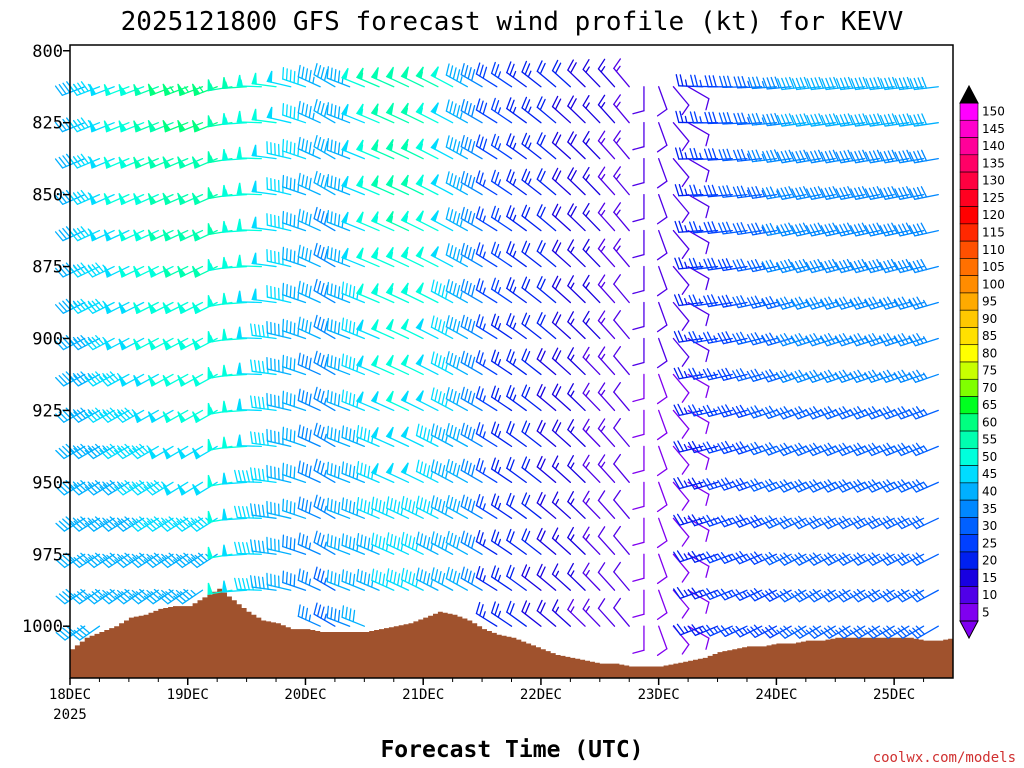  Describe the element at coordinates (993, 267) in the screenshot. I see `colorbar-label: 105` at that location.